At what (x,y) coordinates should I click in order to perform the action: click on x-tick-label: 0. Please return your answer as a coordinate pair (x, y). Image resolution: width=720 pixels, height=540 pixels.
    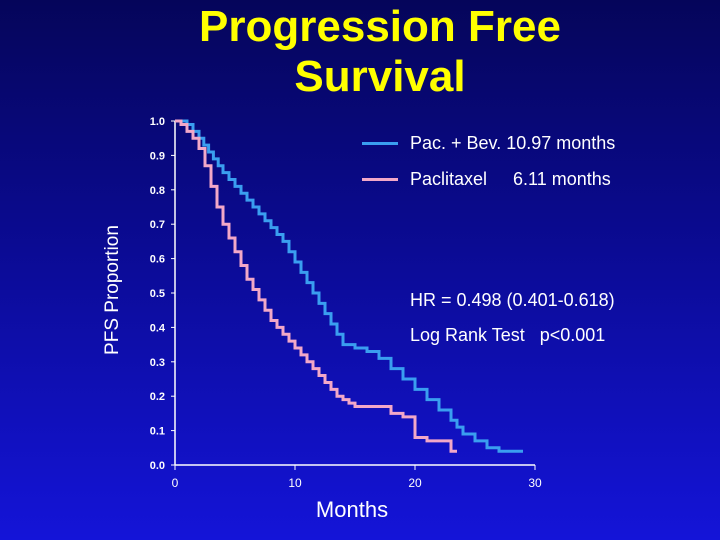
    Looking at the image, I should click on (175, 483).